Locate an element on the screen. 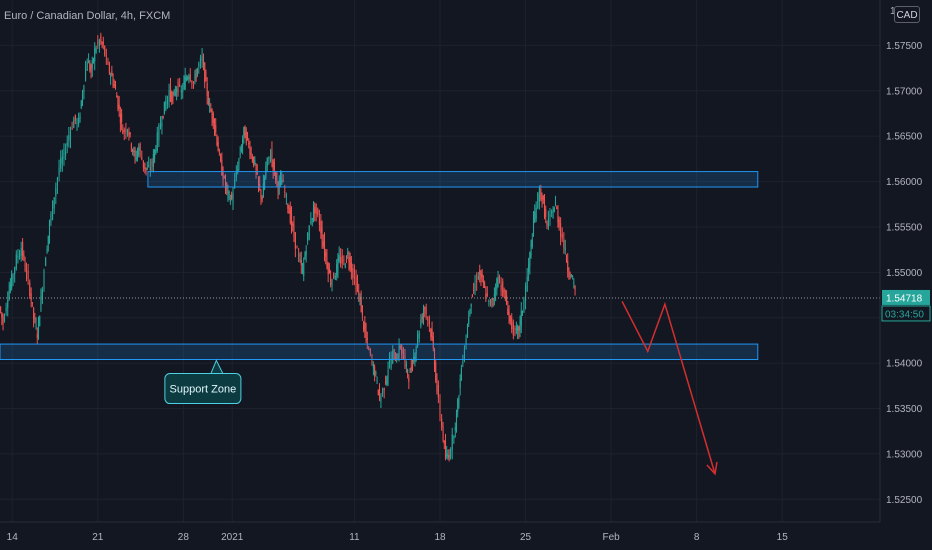  resistance-zone is located at coordinates (453, 179).